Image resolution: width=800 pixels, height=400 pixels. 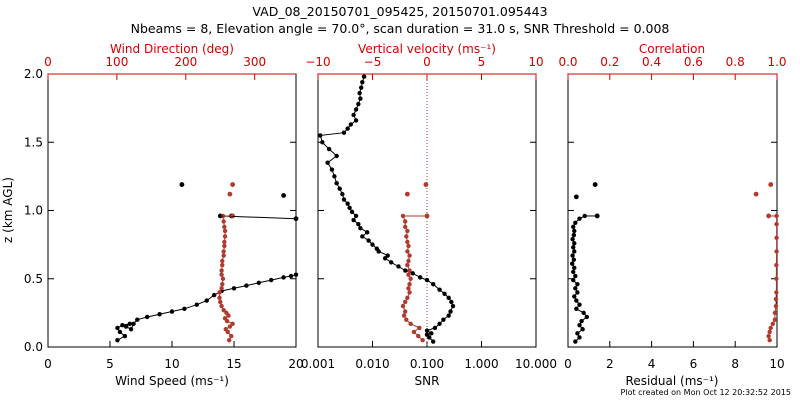 What do you see at coordinates (295, 364) in the screenshot?
I see `panel-wind-xtick-bottom-label: 20` at bounding box center [295, 364].